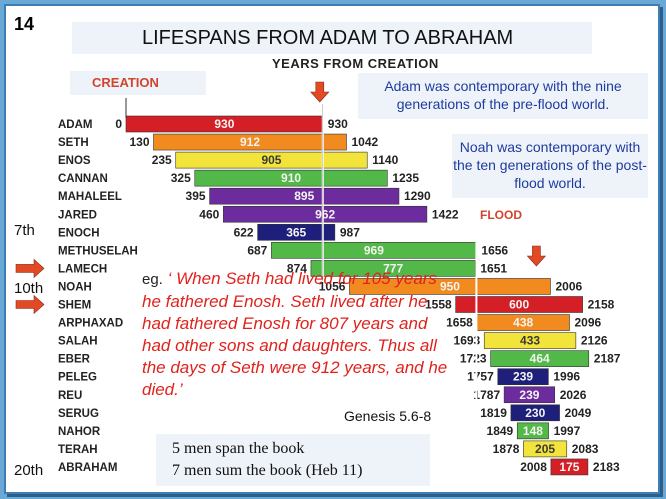  I want to click on birth-year-reu: 1787, so click(486, 395).